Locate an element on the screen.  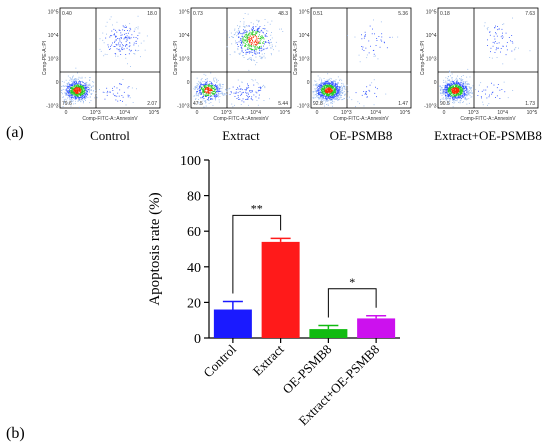
flow-y-tick: 10^5 is located at coordinates (184, 13).